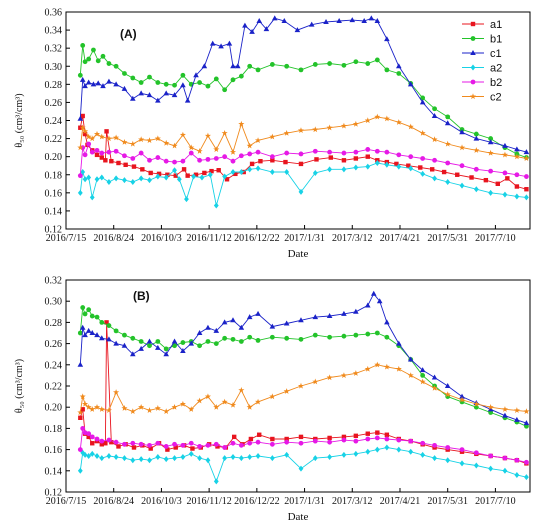 The image size is (550, 526). I want to click on legend-label-b2: b2, so click(496, 83).